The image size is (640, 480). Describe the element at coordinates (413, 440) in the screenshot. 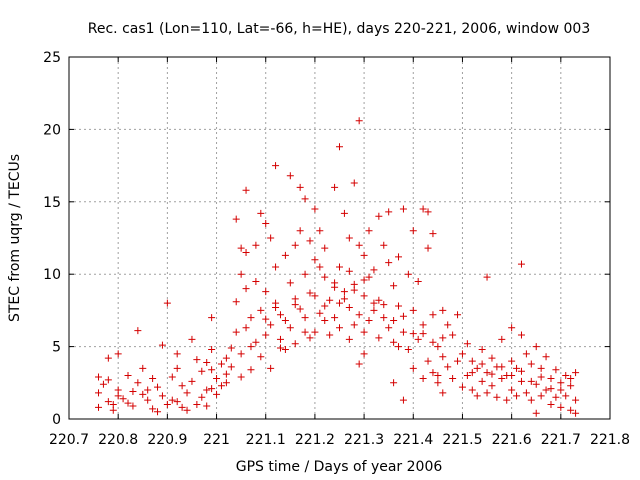

I see `x-tick-label: 221.4` at that location.